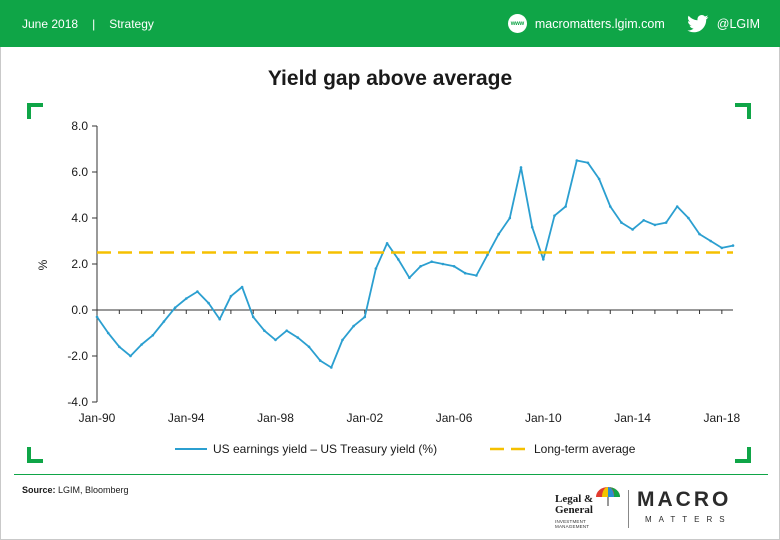 This screenshot has height=540, width=780. Describe the element at coordinates (43, 264) in the screenshot. I see `y-axis-label: %` at that location.